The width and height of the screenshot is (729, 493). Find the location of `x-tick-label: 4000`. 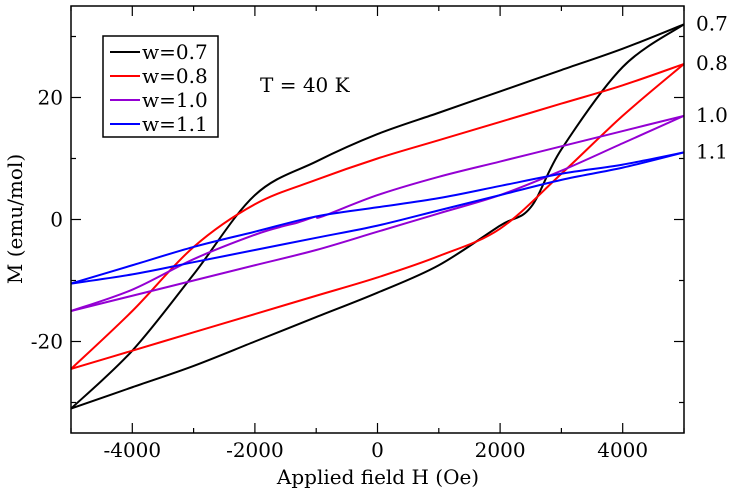

x-tick-label: 4000 is located at coordinates (622, 450).